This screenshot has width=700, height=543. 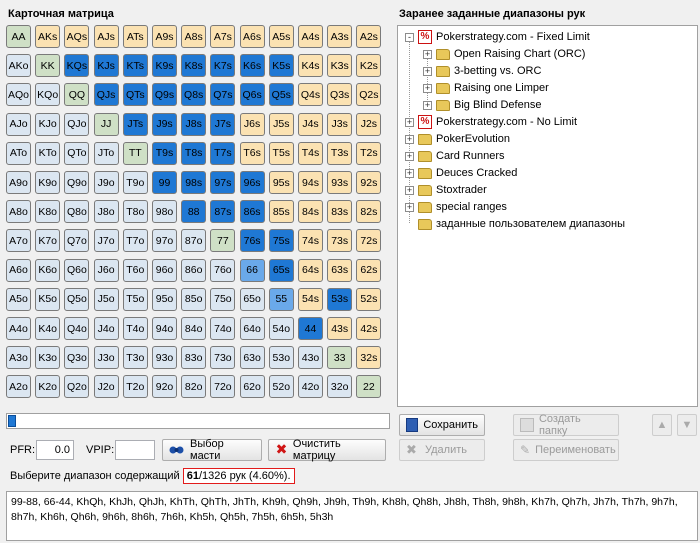 I want to click on matrix-cell-t2o: T2o, so click(x=135, y=387).